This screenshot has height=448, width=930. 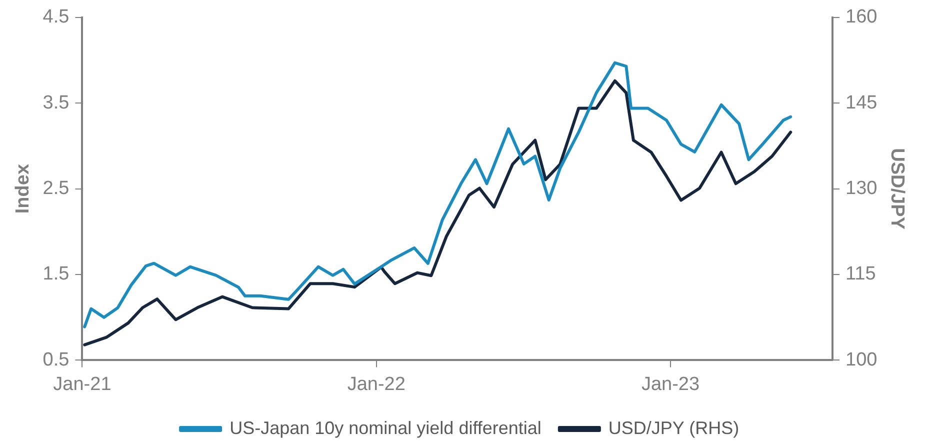 I want to click on y-axis-title: Index, so click(x=23, y=189).